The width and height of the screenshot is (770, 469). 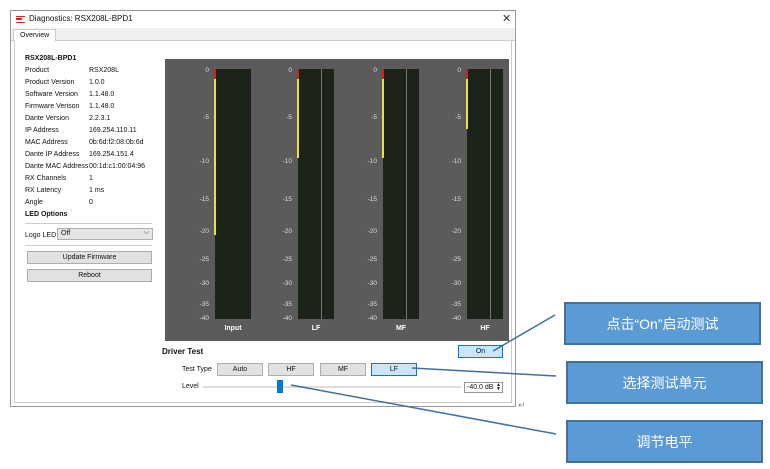 What do you see at coordinates (522, 405) in the screenshot?
I see `return-mark: ↵` at bounding box center [522, 405].